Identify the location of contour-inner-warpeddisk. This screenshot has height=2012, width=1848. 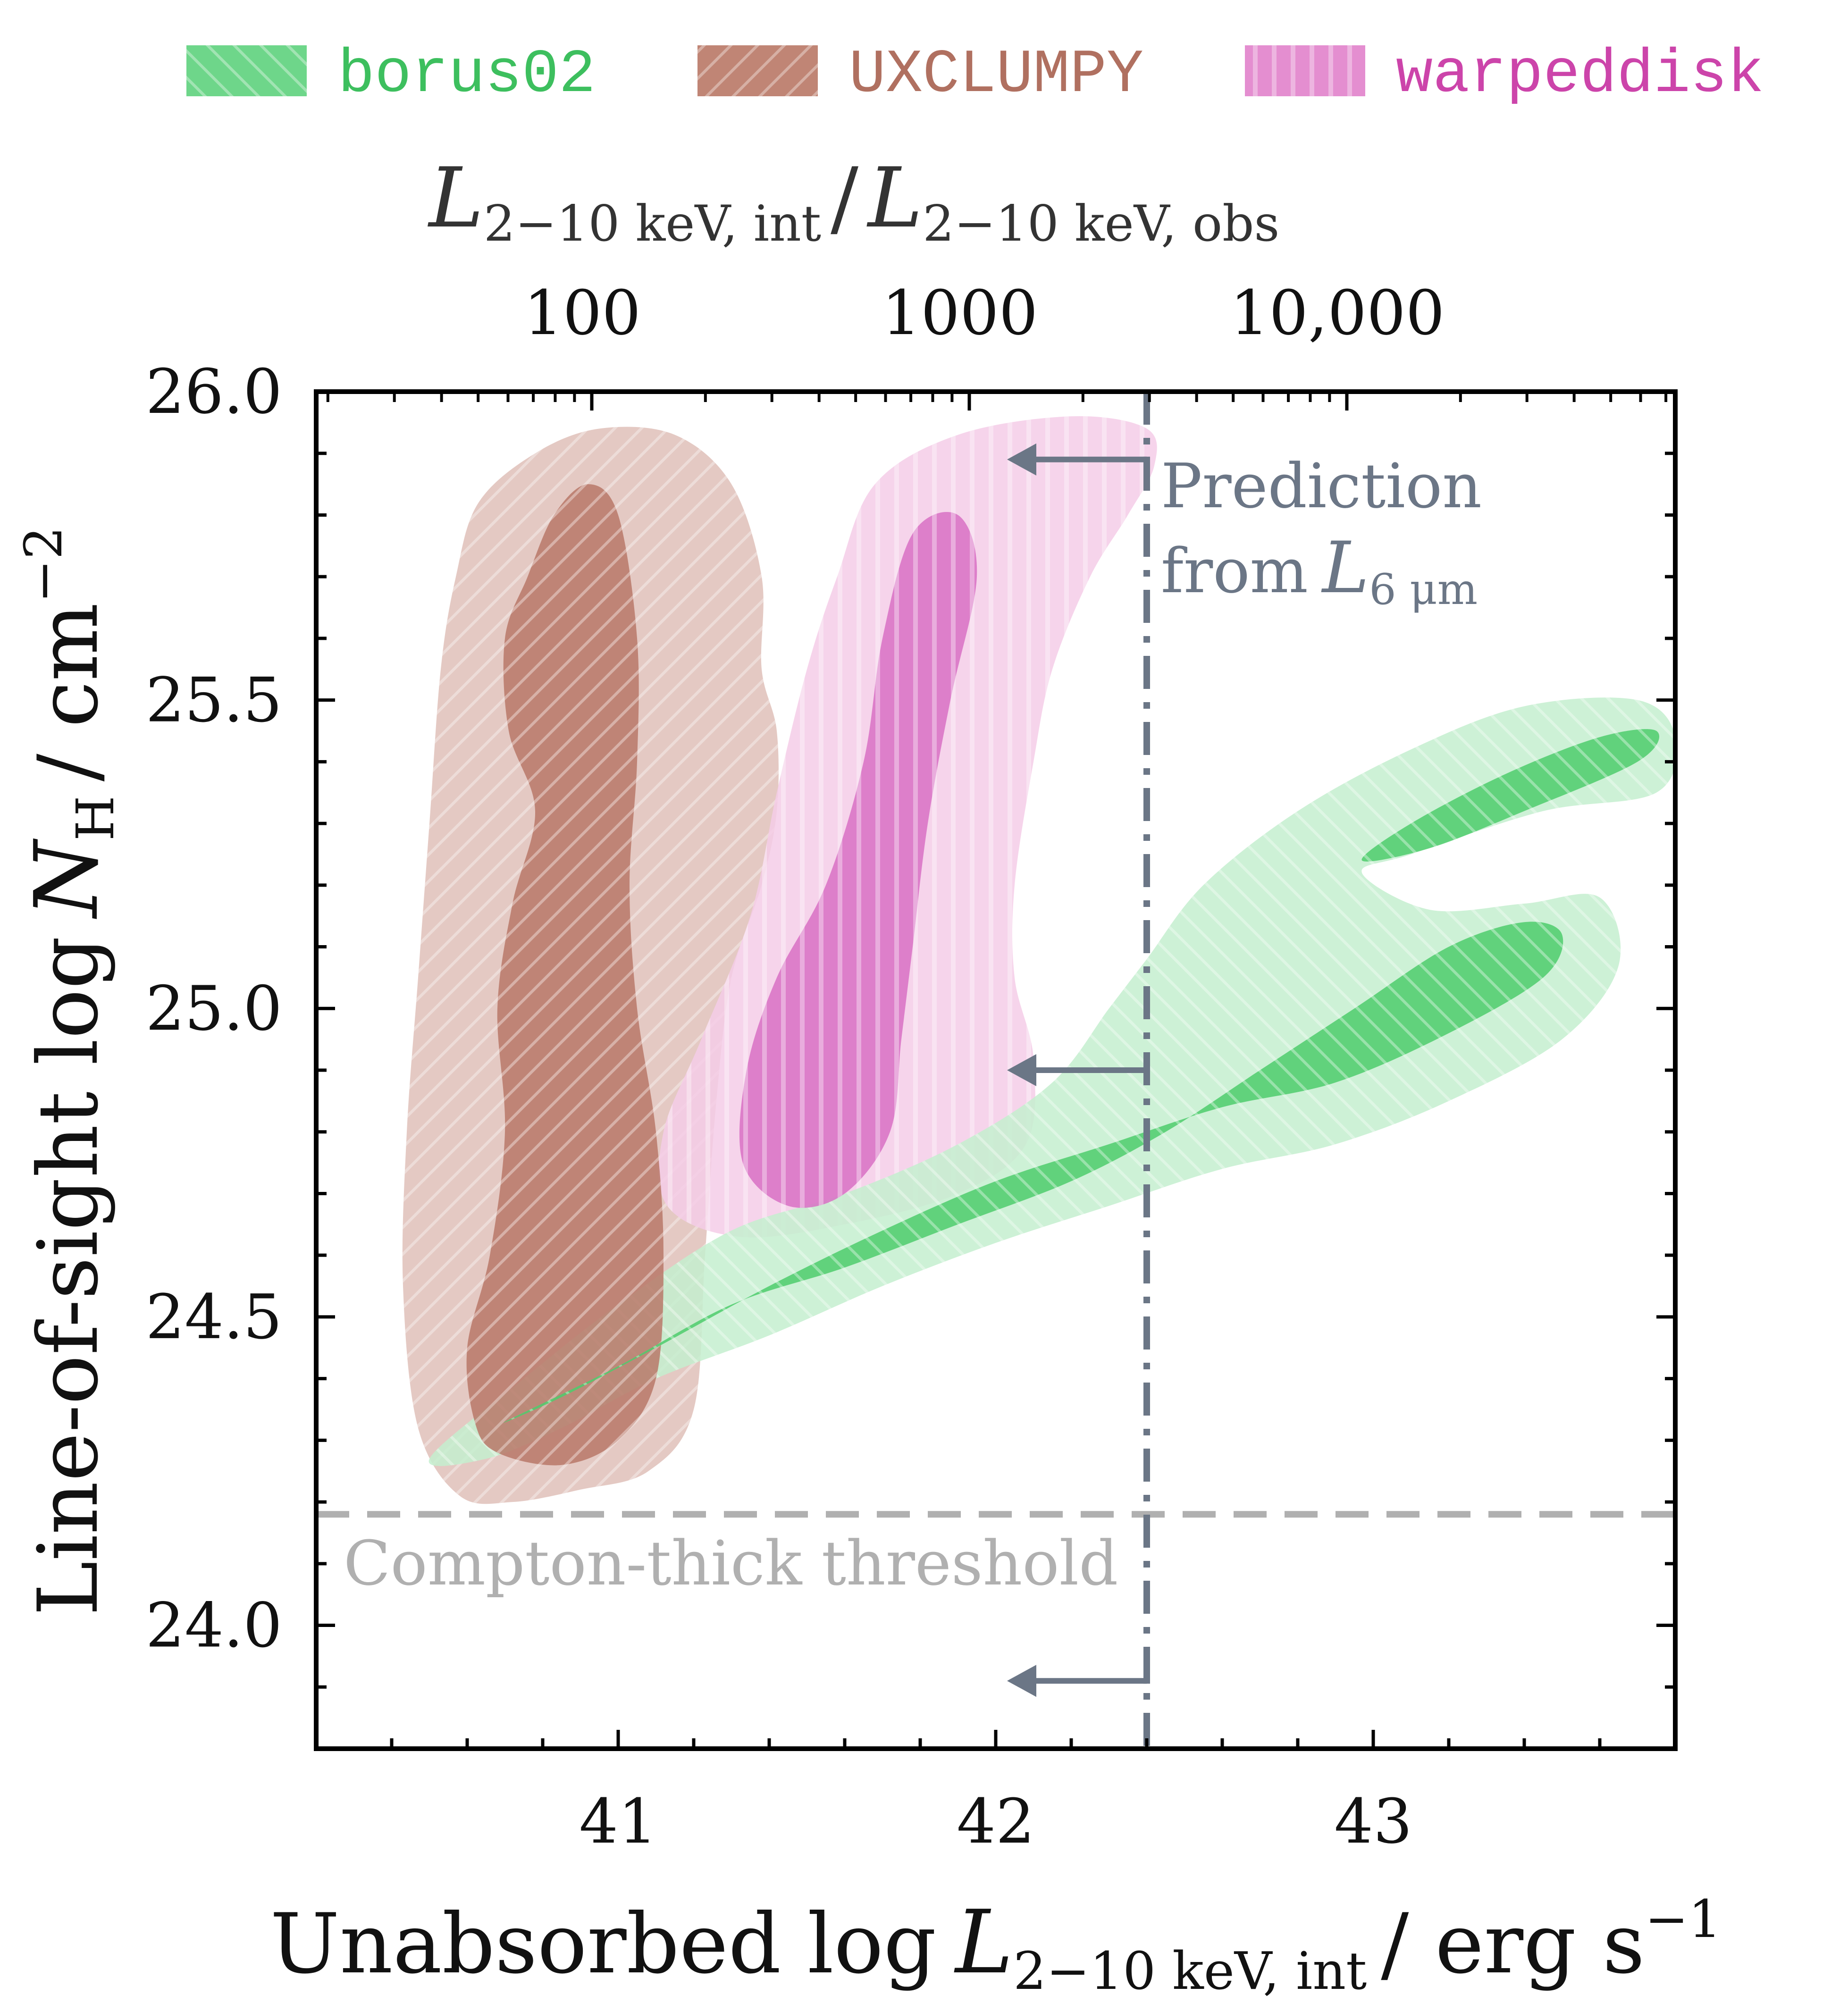
(858, 860).